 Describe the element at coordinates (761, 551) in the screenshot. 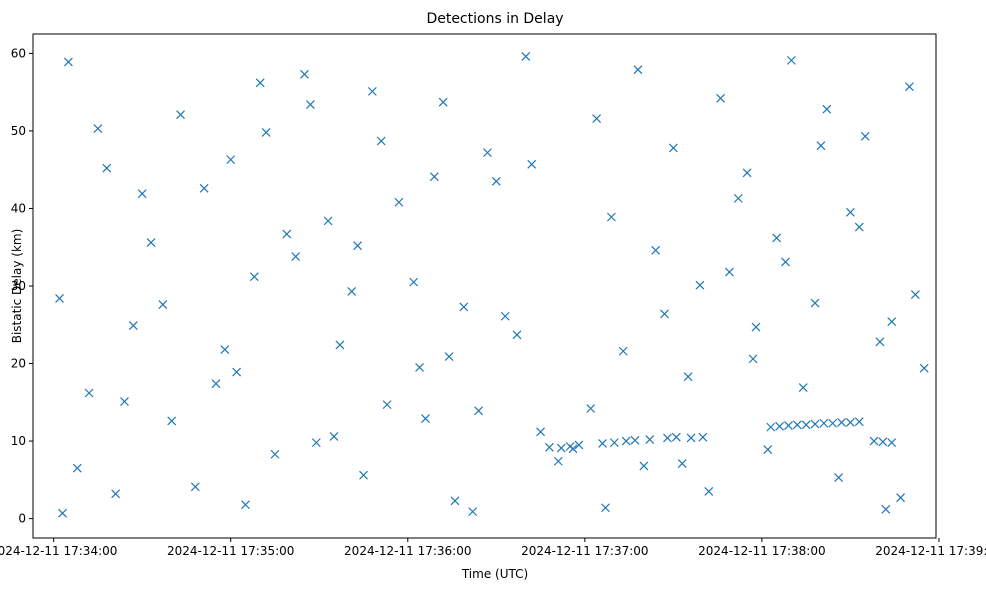

I see `x-tick-label: 2024-12-11 17:38:00` at that location.